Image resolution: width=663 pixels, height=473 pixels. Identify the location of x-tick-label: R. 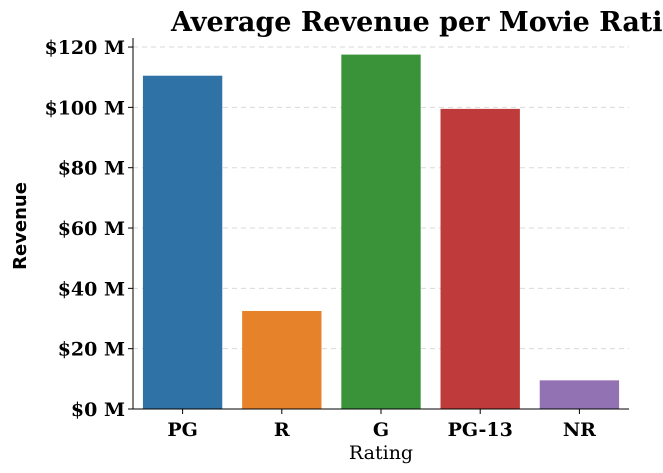
(282, 430).